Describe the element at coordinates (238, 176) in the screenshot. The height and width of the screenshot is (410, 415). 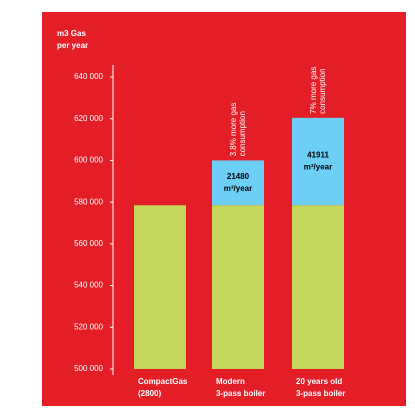
I see `value-label: 21480` at that location.